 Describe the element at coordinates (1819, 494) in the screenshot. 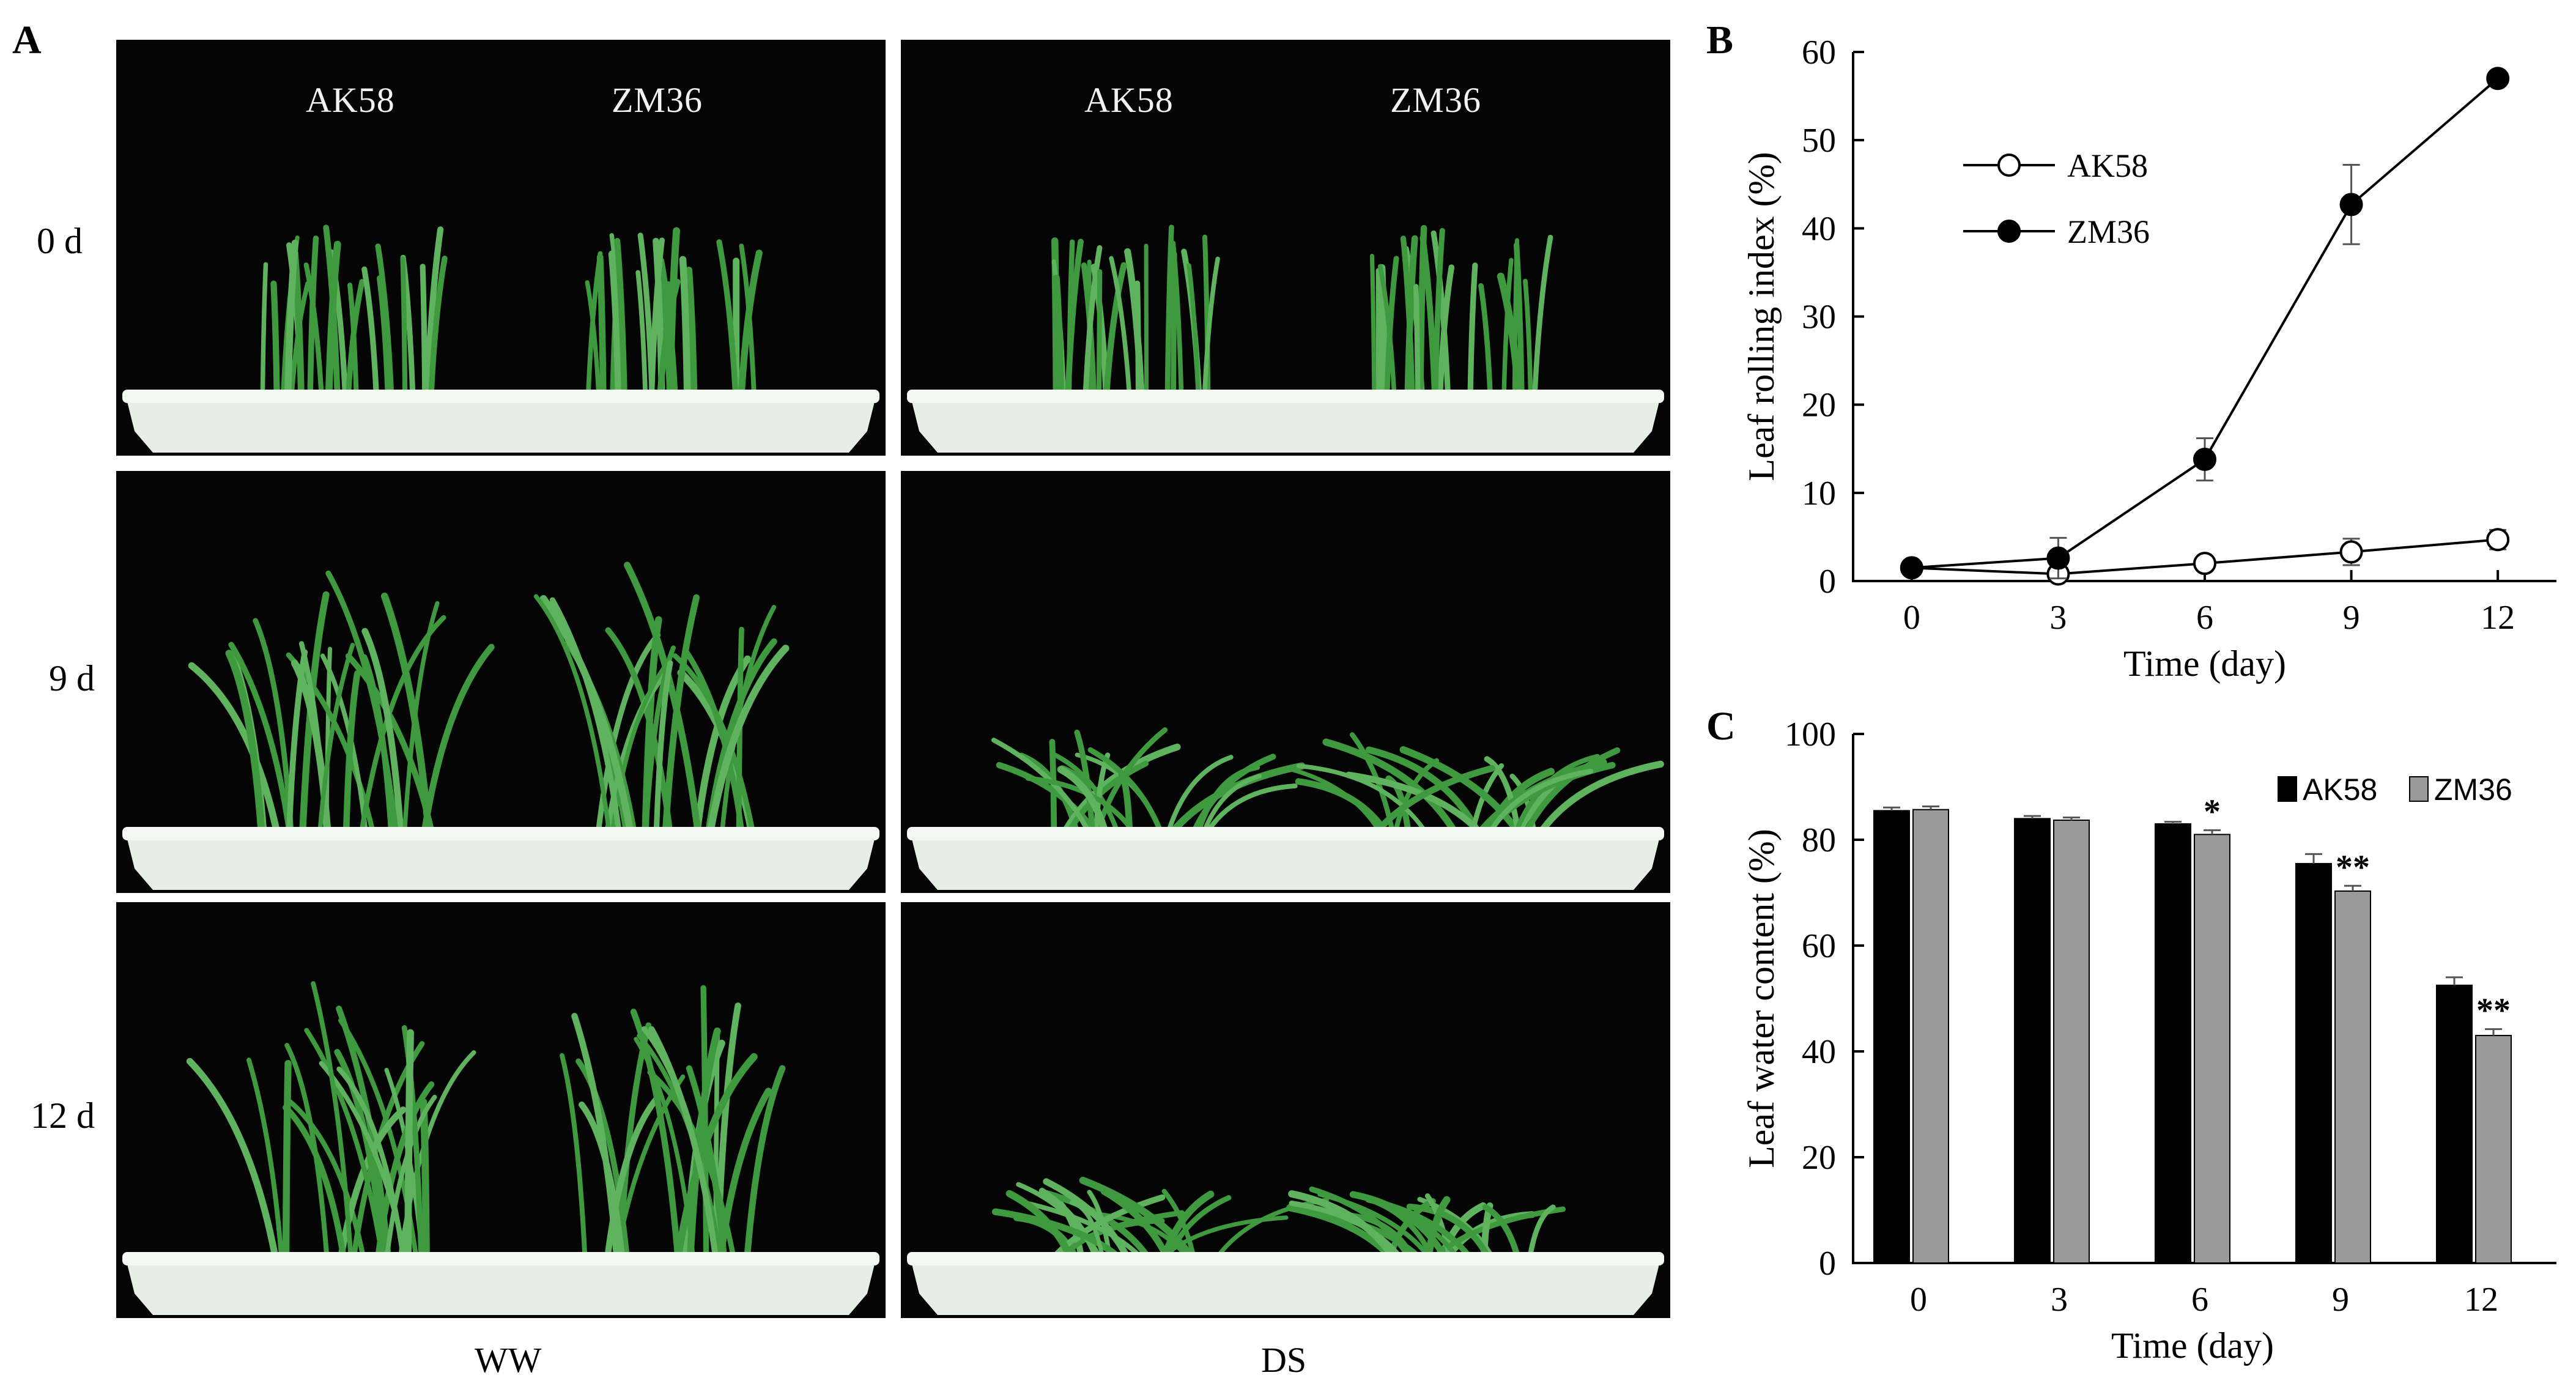

I see `y-tick-label: 10` at that location.